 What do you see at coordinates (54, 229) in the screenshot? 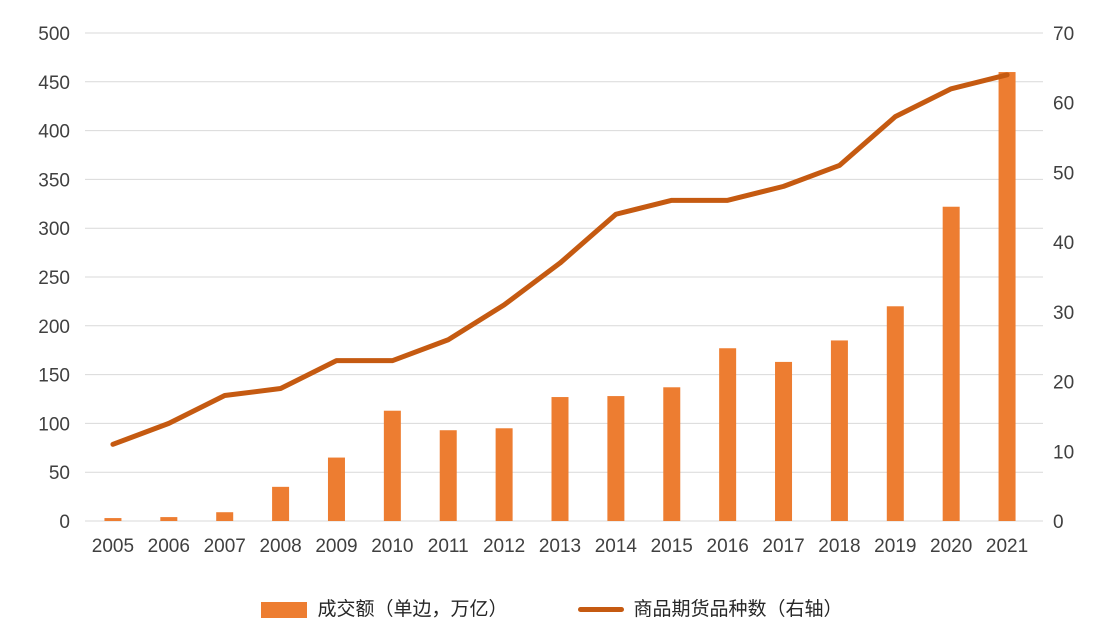
I see `y-axis-left-label: 300` at bounding box center [54, 229].